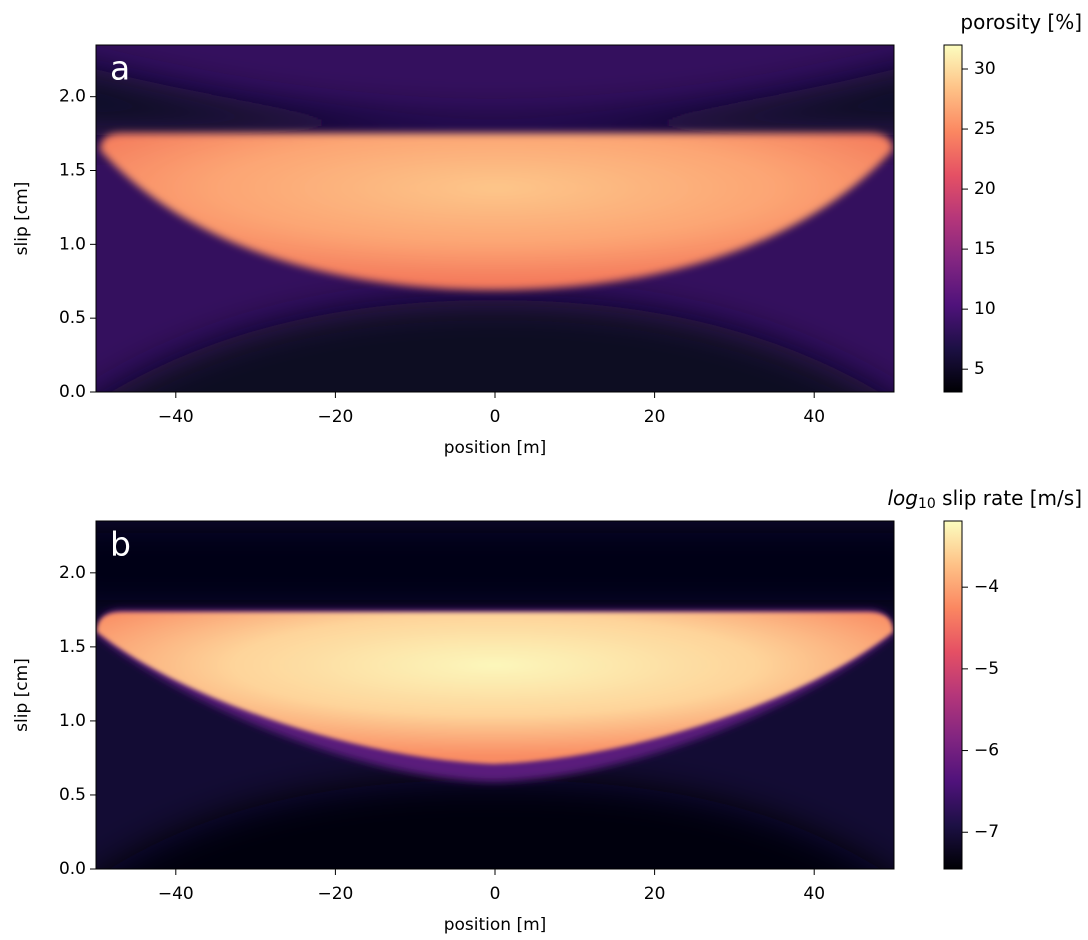 Image resolution: width=1088 pixels, height=940 pixels. What do you see at coordinates (120, 544) in the screenshot?
I see `panel-label: b` at bounding box center [120, 544].